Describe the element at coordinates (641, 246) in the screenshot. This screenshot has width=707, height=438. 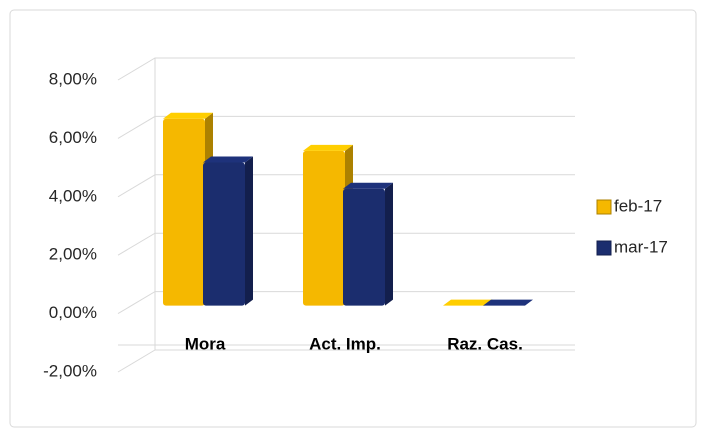
I see `legend-label: mar-17` at that location.